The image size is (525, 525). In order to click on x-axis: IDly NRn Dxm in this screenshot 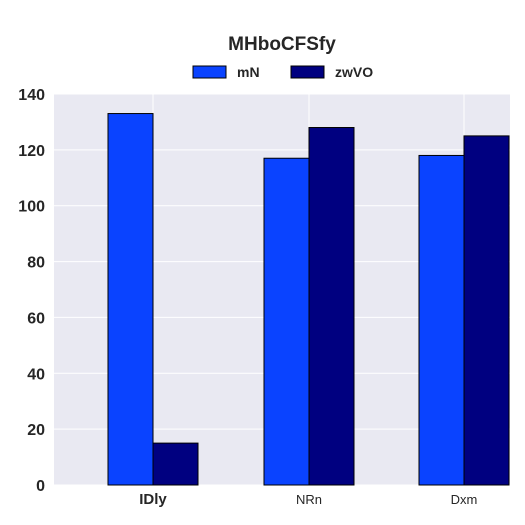, I will do `click(308, 499)`.